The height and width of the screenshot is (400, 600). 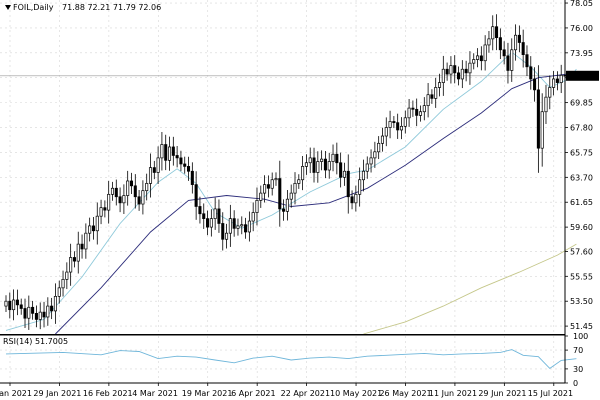 What do you see at coordinates (356, 393) in the screenshot?
I see `x-tick-label: 10 May 2021` at bounding box center [356, 393].